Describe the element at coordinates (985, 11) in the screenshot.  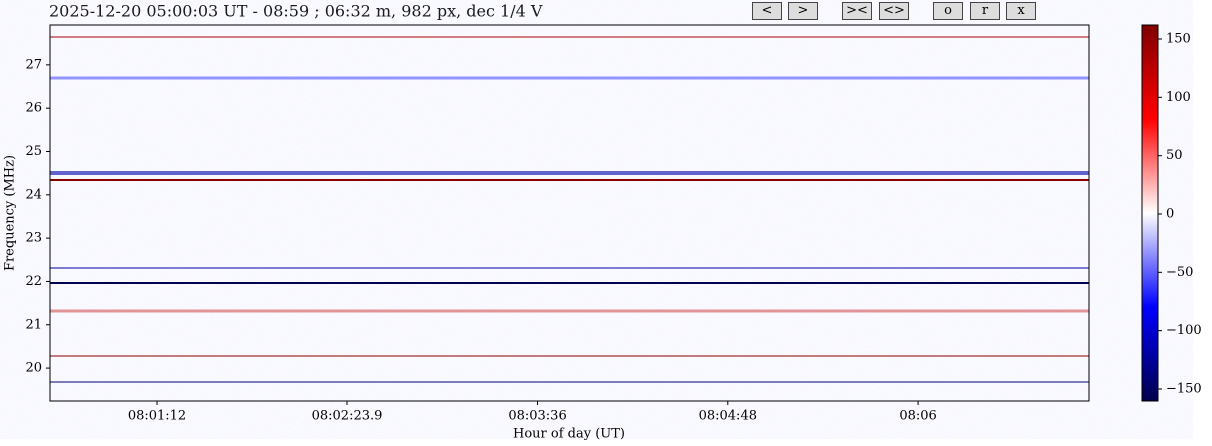
I see `nav-button: r` at that location.